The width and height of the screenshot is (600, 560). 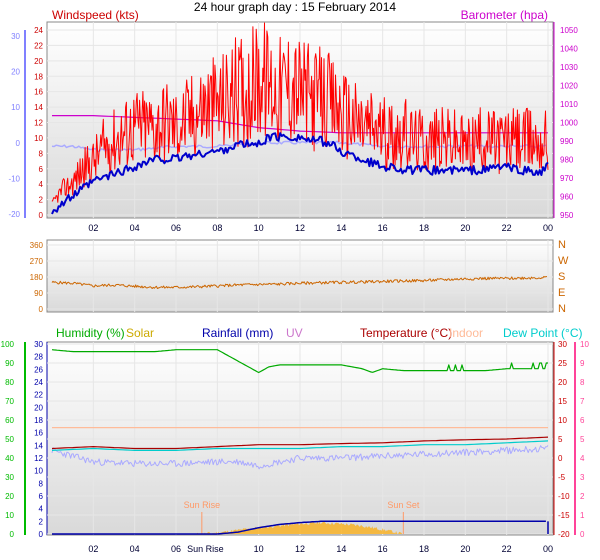 I want to click on uv-tick-label: 9, so click(x=582, y=363).